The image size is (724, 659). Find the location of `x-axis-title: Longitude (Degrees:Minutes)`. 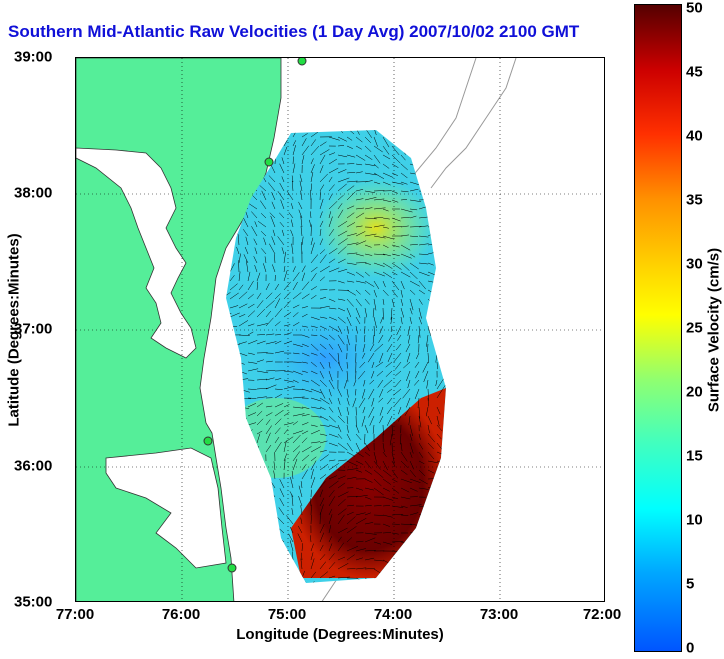

x-axis-title: Longitude (Degrees:Minutes) is located at coordinates (340, 634).